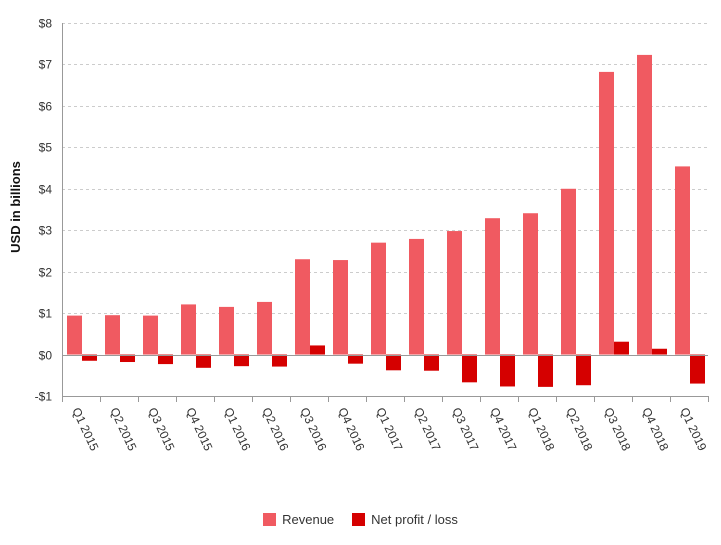 The width and height of the screenshot is (721, 545). I want to click on y-tick-label: $7, so click(46, 65).